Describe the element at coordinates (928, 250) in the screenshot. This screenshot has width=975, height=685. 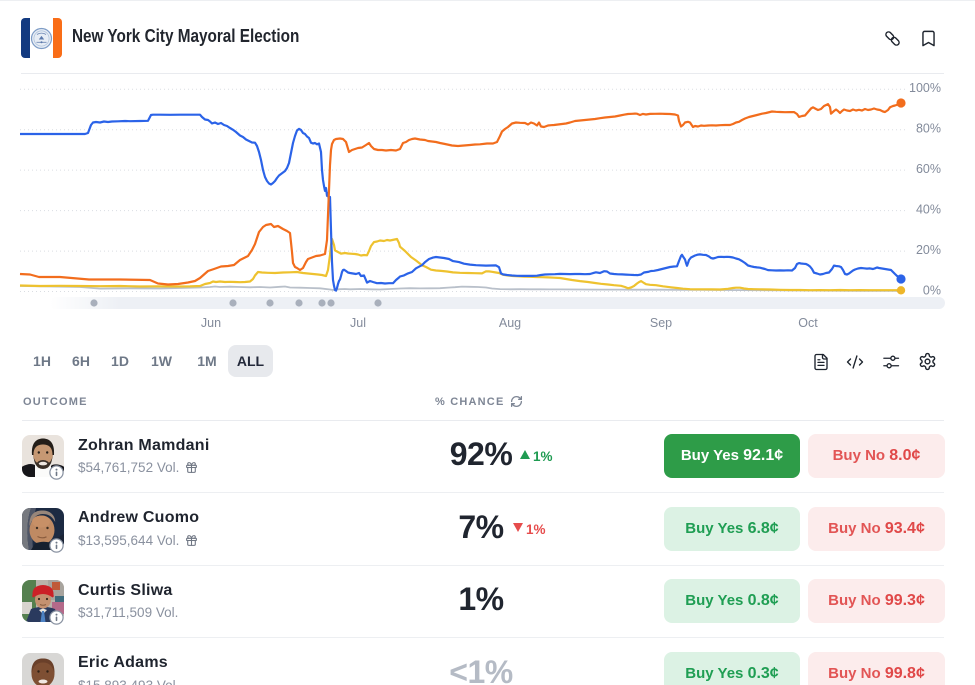
I see `svg-text: 20%` at that location.